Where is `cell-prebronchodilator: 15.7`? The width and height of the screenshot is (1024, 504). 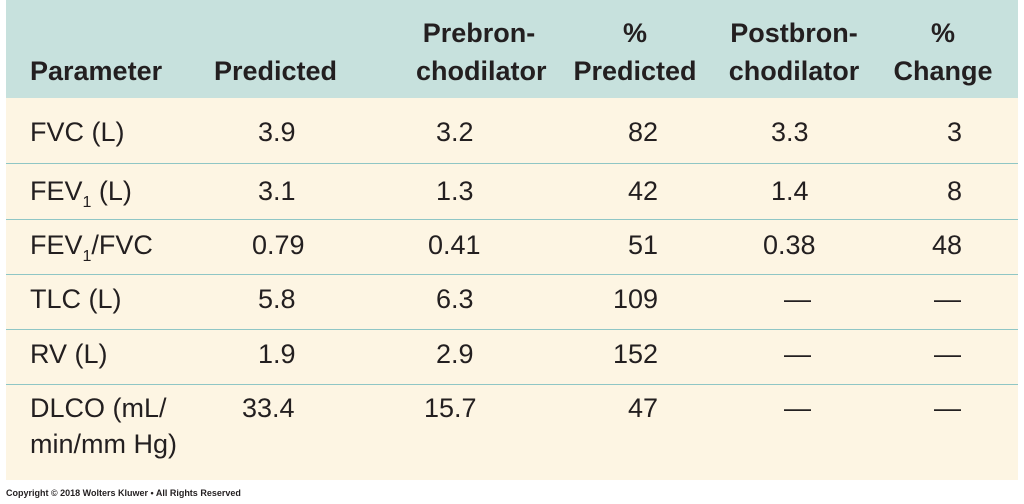
cell-prebronchodilator: 15.7 is located at coordinates (450, 408).